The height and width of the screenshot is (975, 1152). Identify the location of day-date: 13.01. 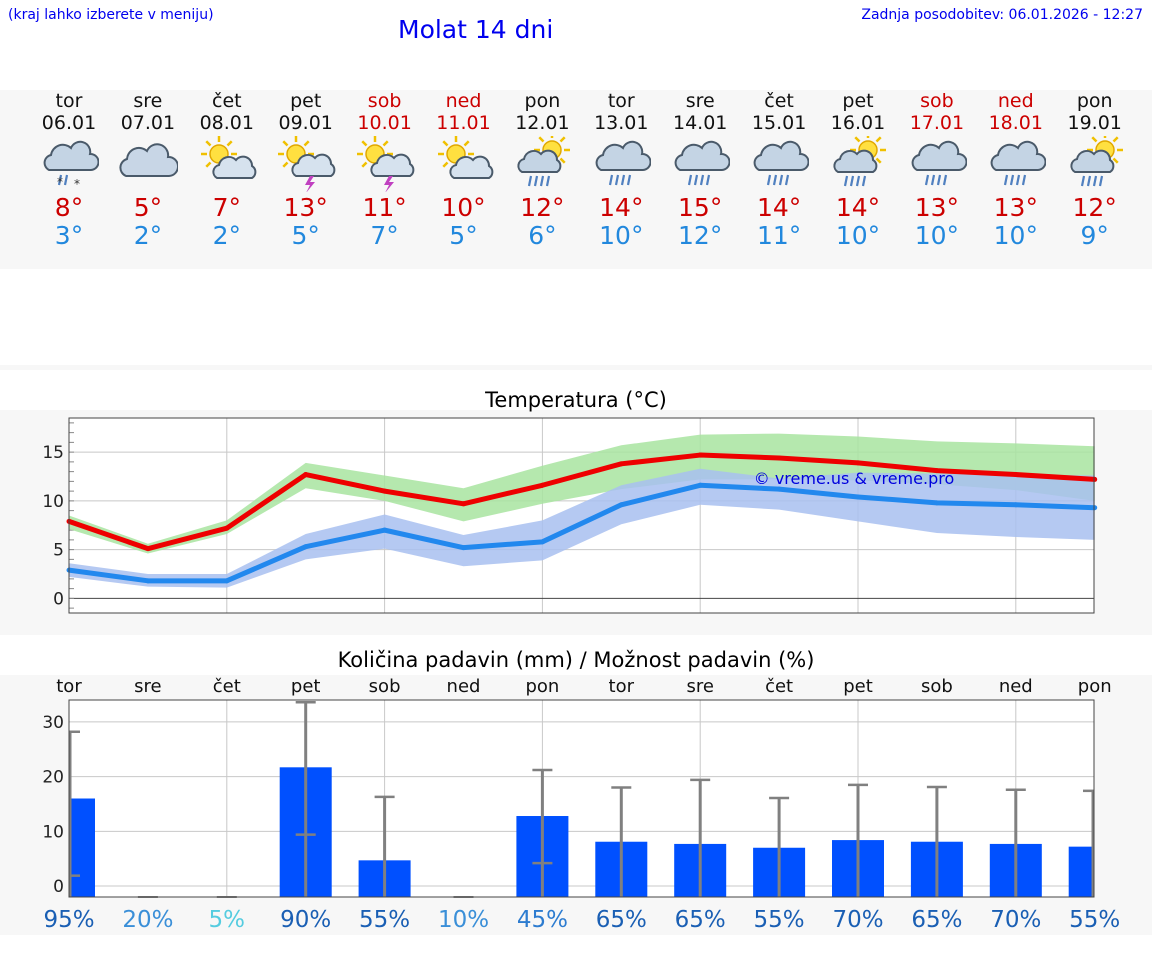
(621, 123).